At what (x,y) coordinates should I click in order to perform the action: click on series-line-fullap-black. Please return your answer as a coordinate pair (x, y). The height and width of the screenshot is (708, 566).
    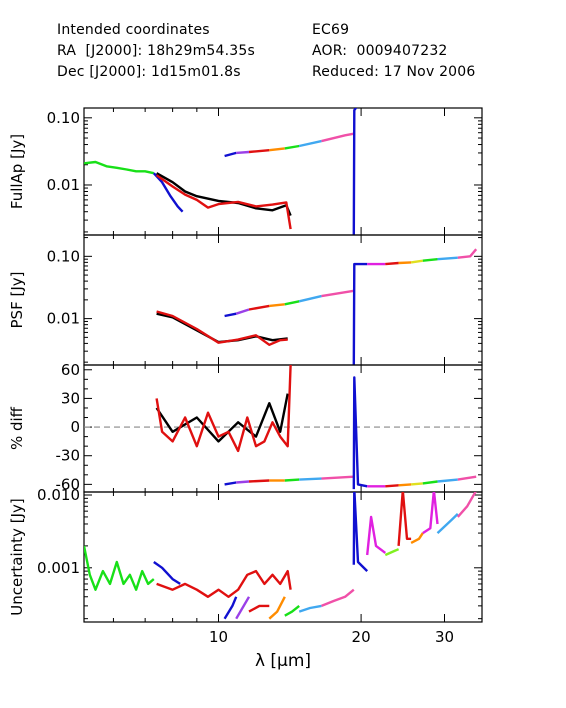
    Looking at the image, I should click on (224, 194).